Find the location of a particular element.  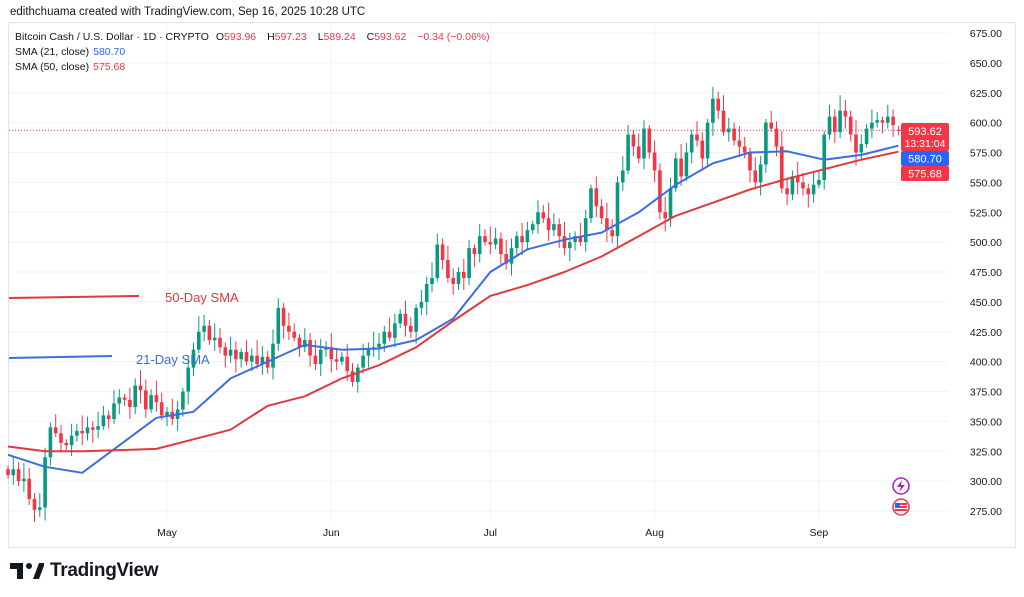

price-tick-label: 600.00 is located at coordinates (986, 124).